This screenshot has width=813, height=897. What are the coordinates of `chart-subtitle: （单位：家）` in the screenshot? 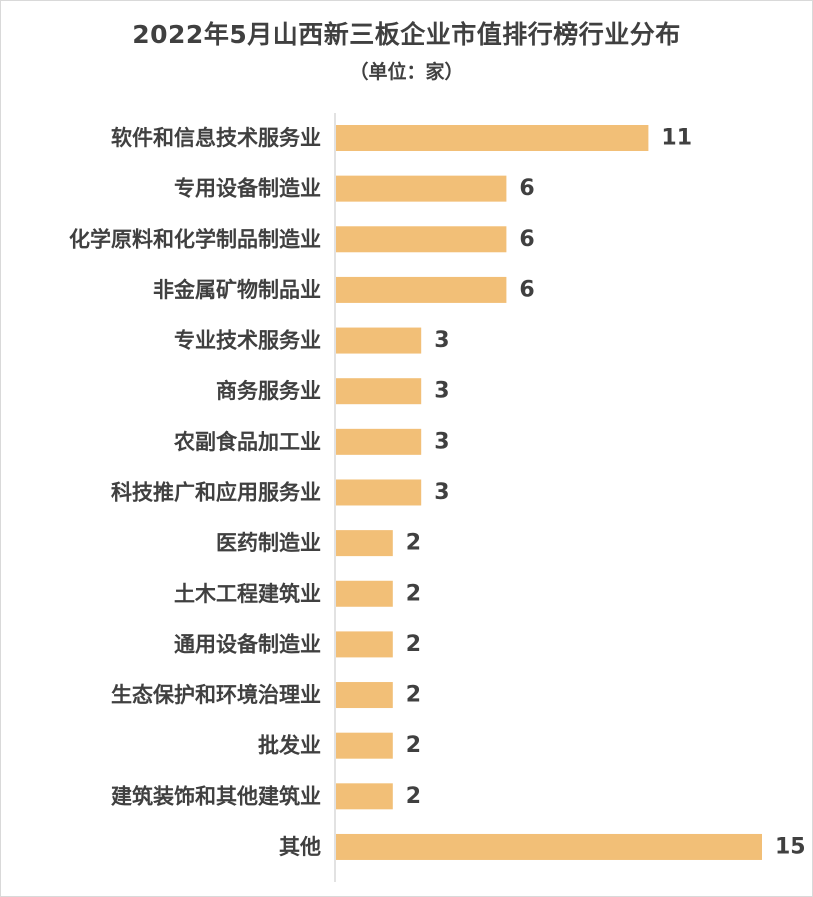 It's located at (406, 72).